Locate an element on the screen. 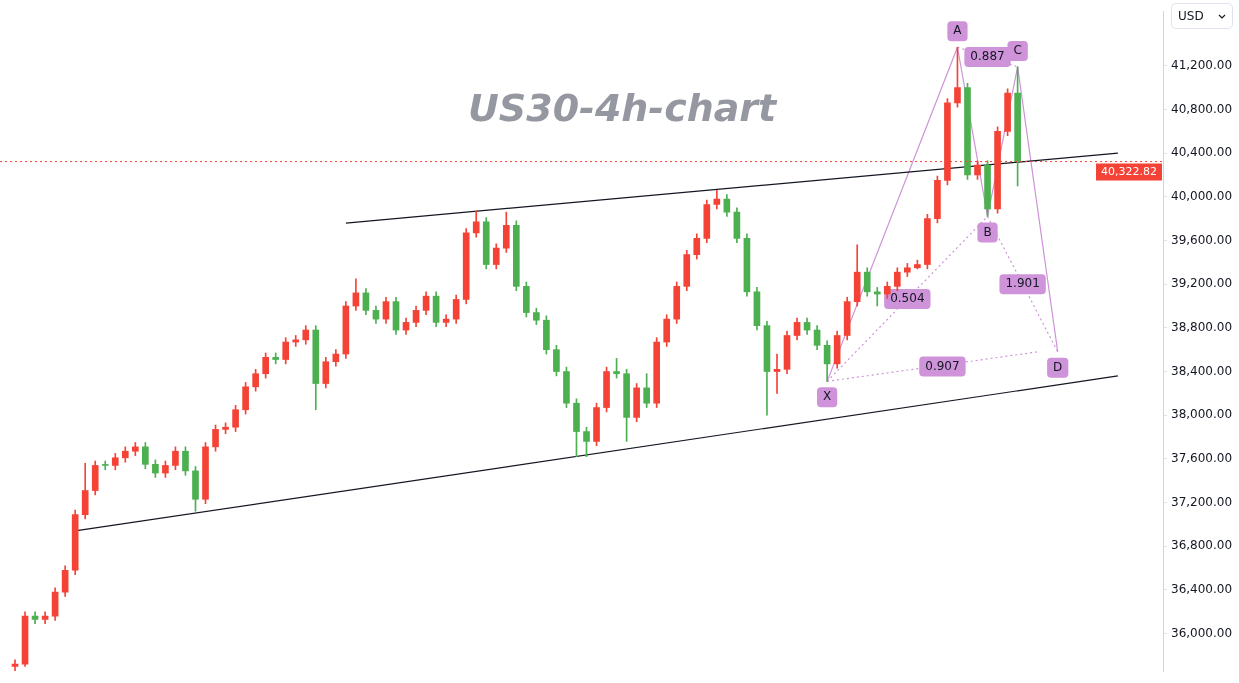 Image resolution: width=1239 pixels, height=683 pixels. y-tick-label: 40,400.00 is located at coordinates (1202, 152).